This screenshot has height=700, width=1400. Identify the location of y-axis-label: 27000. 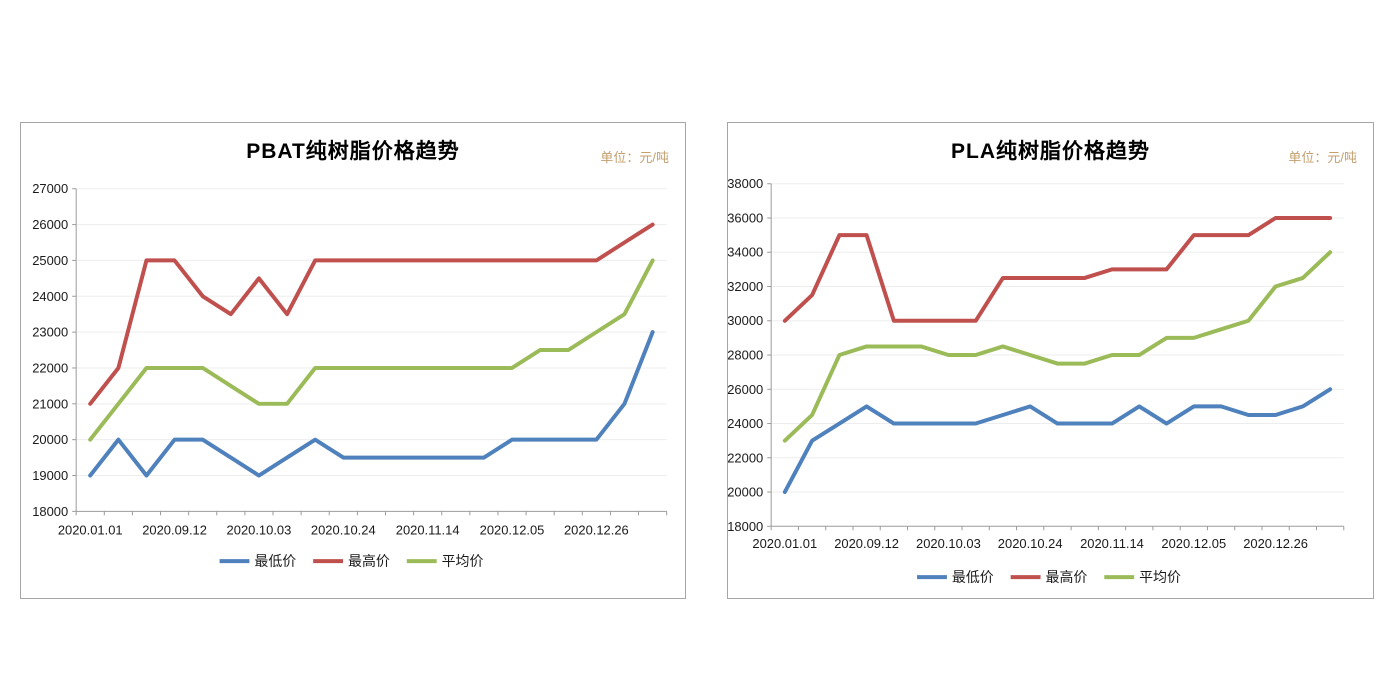
(50, 188).